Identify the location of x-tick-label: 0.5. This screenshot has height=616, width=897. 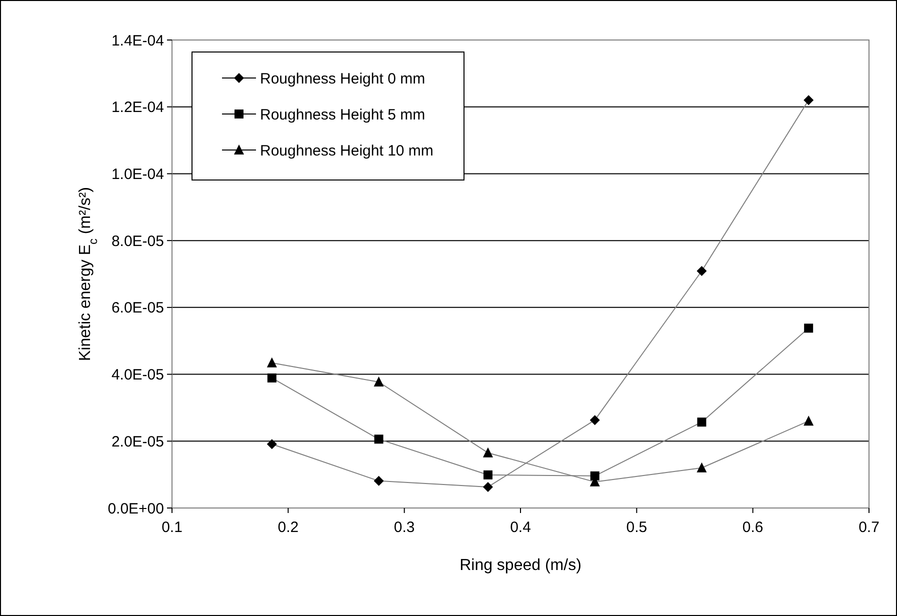
(637, 527).